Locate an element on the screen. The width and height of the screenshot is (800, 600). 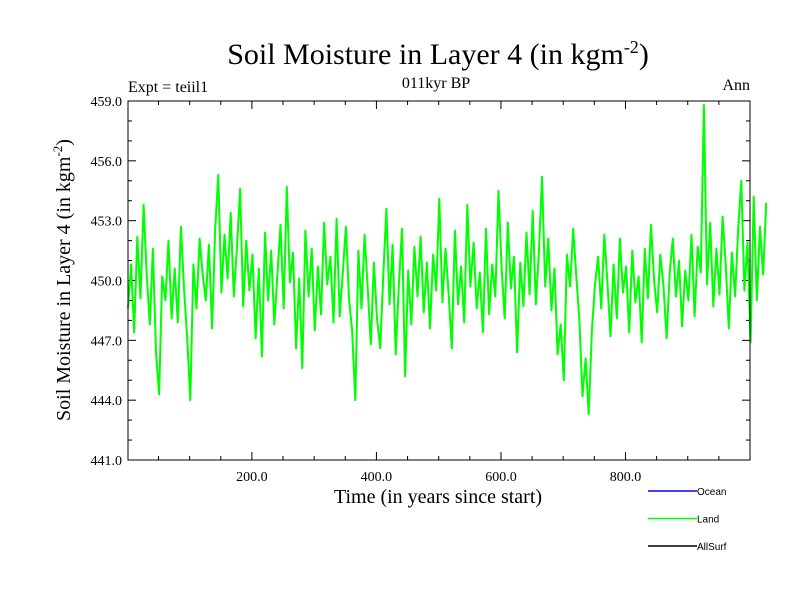
y-axis-label-sup: -2 is located at coordinates (57, 151).